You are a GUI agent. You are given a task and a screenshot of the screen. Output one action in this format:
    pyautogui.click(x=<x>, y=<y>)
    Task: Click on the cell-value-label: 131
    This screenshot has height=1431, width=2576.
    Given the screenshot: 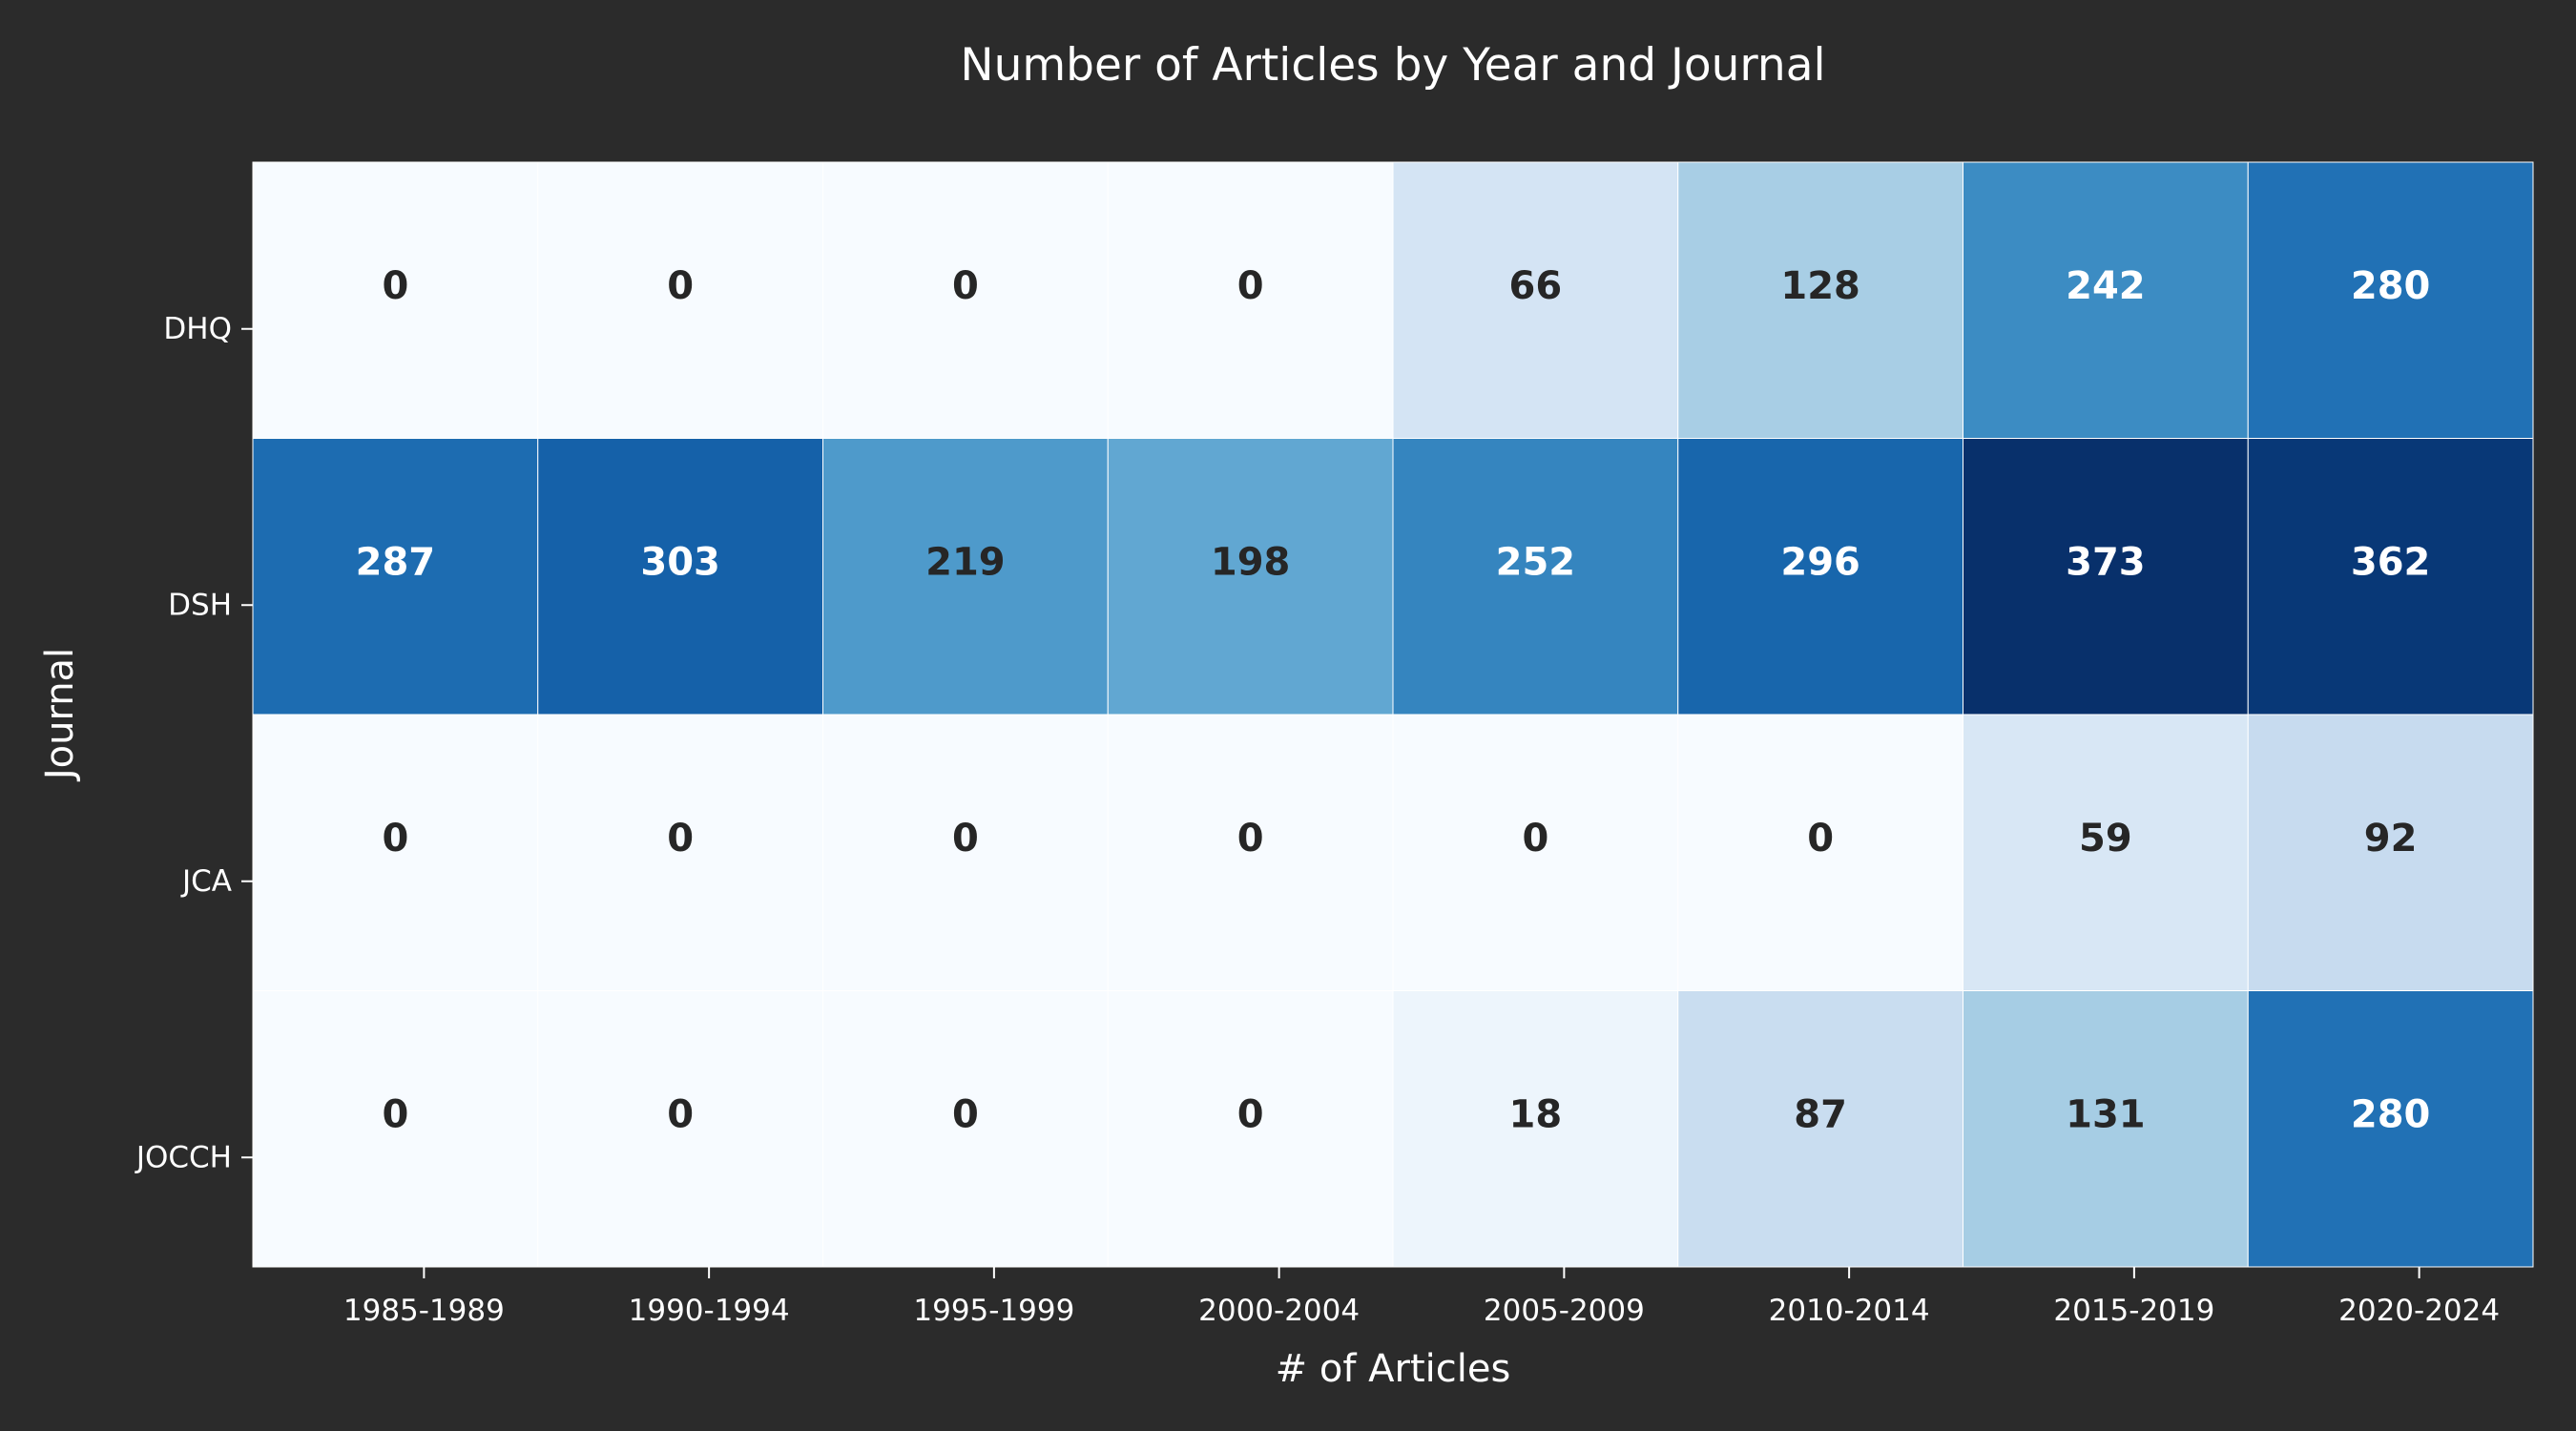 What is the action you would take?
    pyautogui.click(x=2106, y=1114)
    